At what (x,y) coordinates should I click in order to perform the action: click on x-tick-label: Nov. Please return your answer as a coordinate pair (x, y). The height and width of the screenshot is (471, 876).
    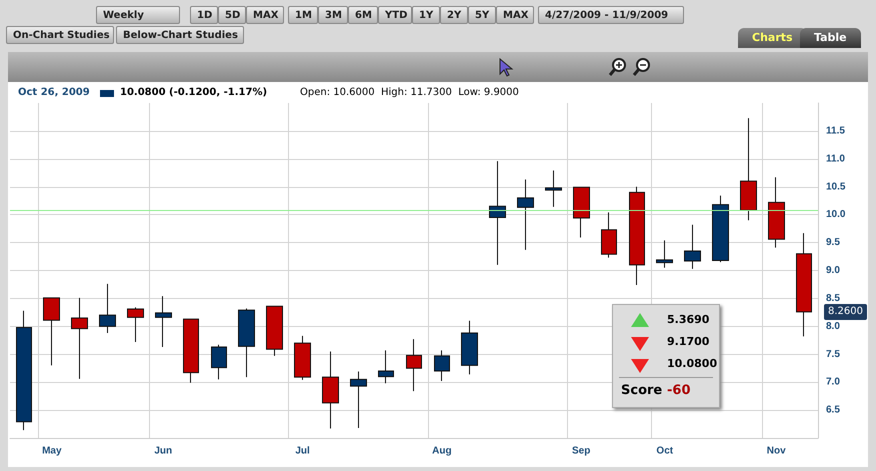
    Looking at the image, I should click on (776, 451).